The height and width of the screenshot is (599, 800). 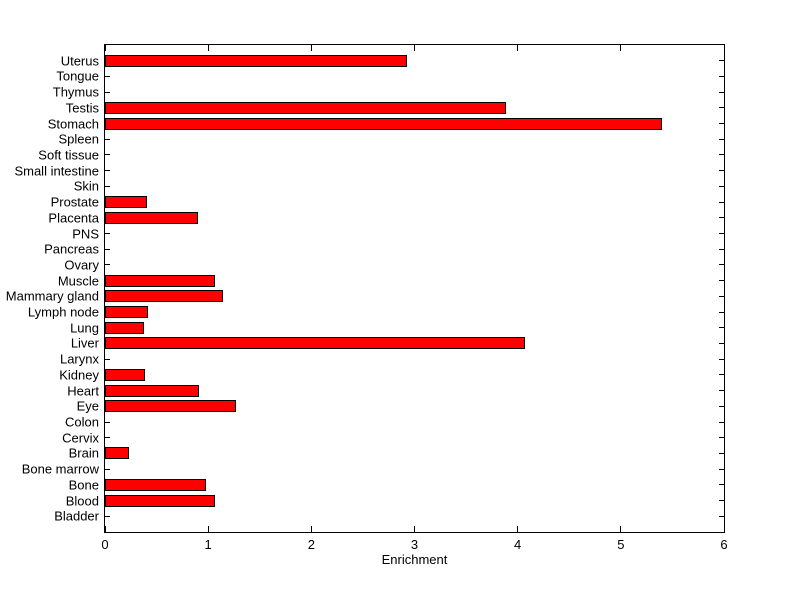 I want to click on y-tick-label: Lung, so click(x=84, y=328).